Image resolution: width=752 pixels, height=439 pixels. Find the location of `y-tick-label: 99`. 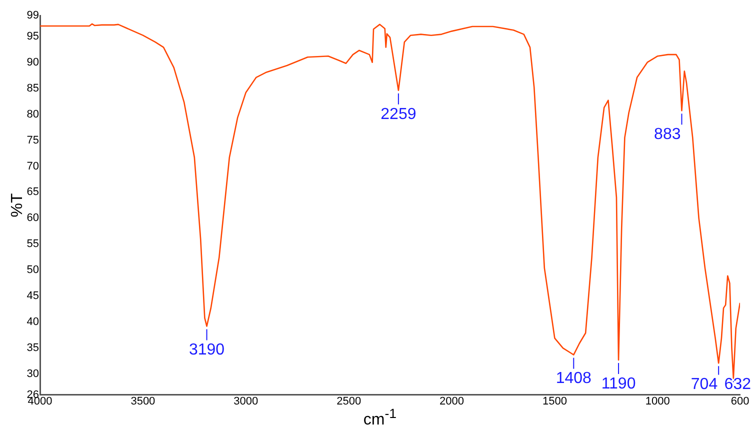

y-tick-label: 99 is located at coordinates (32, 16).